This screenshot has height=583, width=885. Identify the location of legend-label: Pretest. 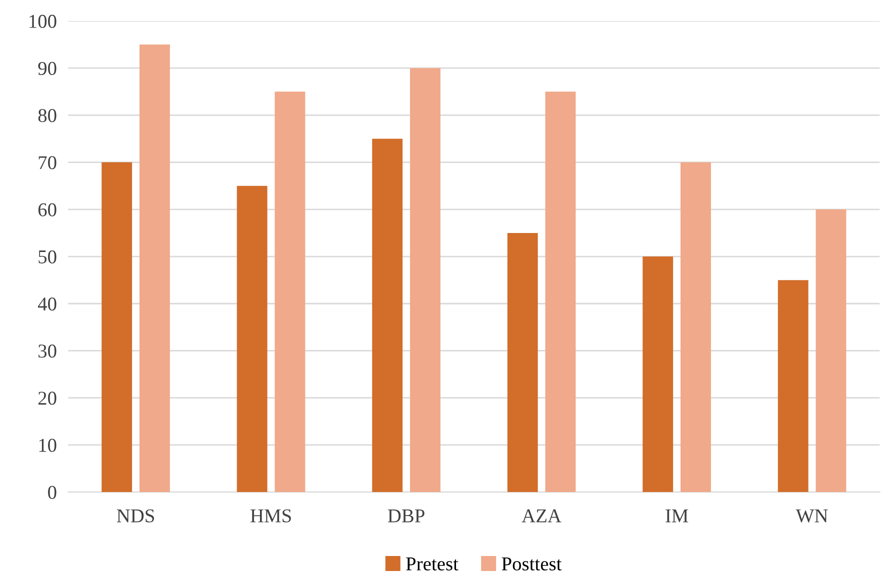
(432, 564).